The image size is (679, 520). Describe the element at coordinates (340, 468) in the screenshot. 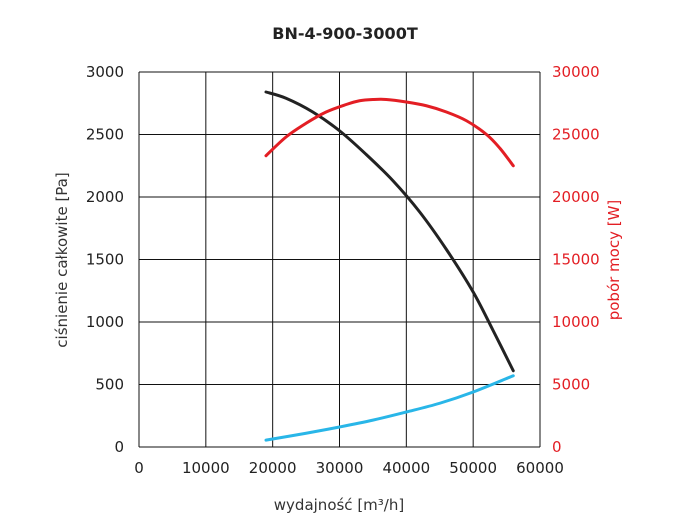

I see `x-tick-label: 30000` at that location.